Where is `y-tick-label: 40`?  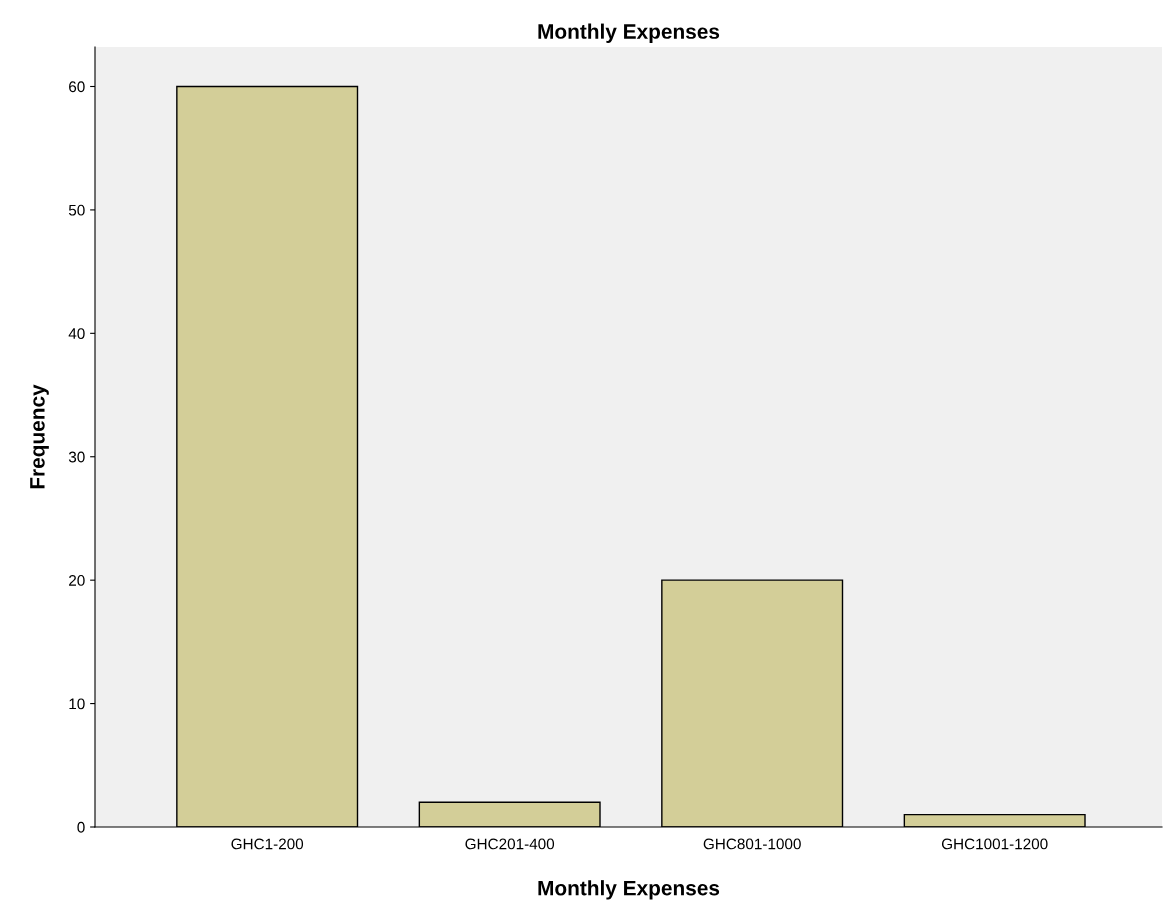 y-tick-label: 40 is located at coordinates (76, 334).